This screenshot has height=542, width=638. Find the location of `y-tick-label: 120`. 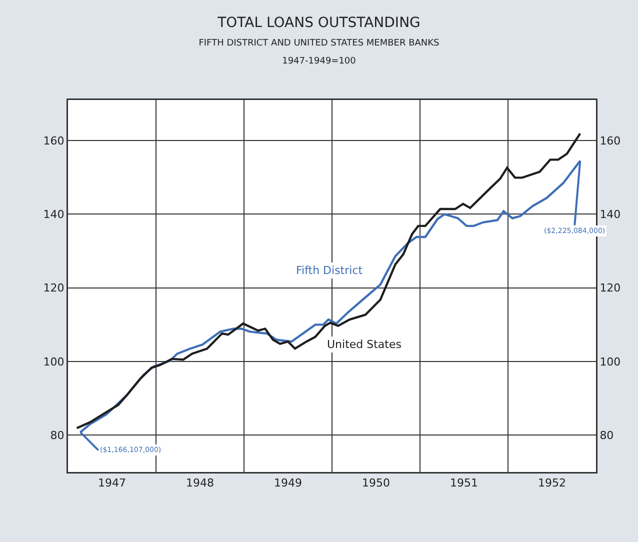

y-tick-label: 120 is located at coordinates (53, 288).